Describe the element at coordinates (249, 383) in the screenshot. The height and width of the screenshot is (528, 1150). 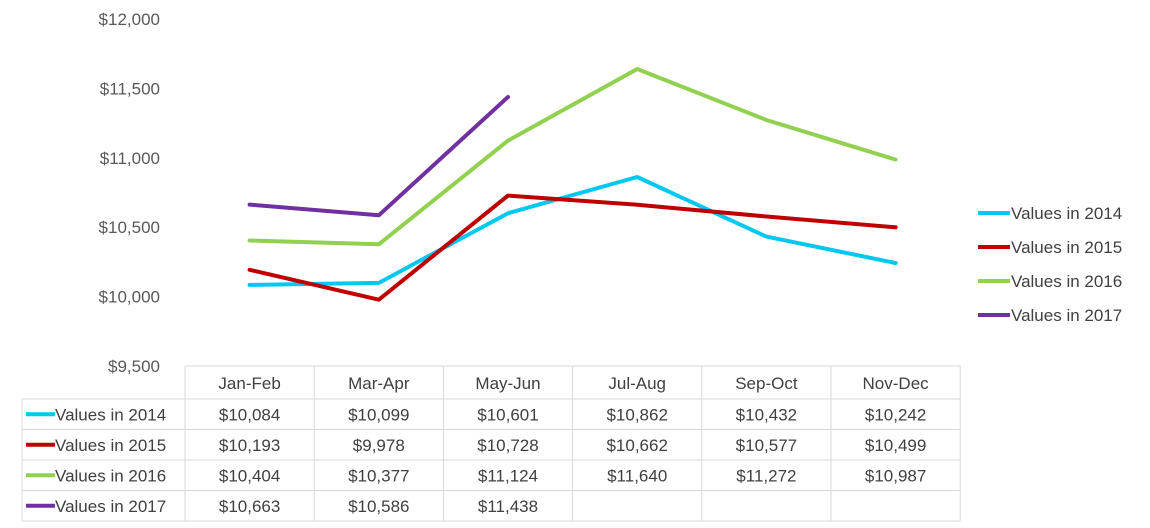
I see `x-category-label: Jan-Feb` at that location.